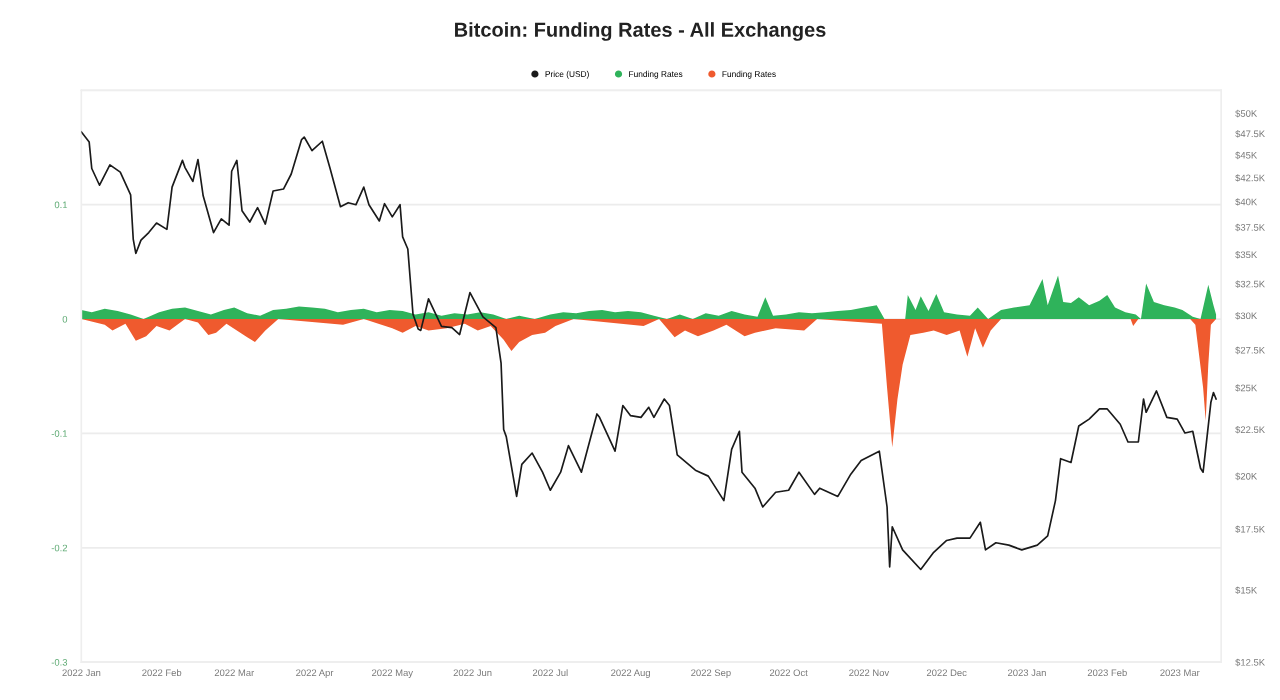  Describe the element at coordinates (640, 31) in the screenshot. I see `chart-title: Bitcoin: Funding Rates - All Exchanges` at that location.